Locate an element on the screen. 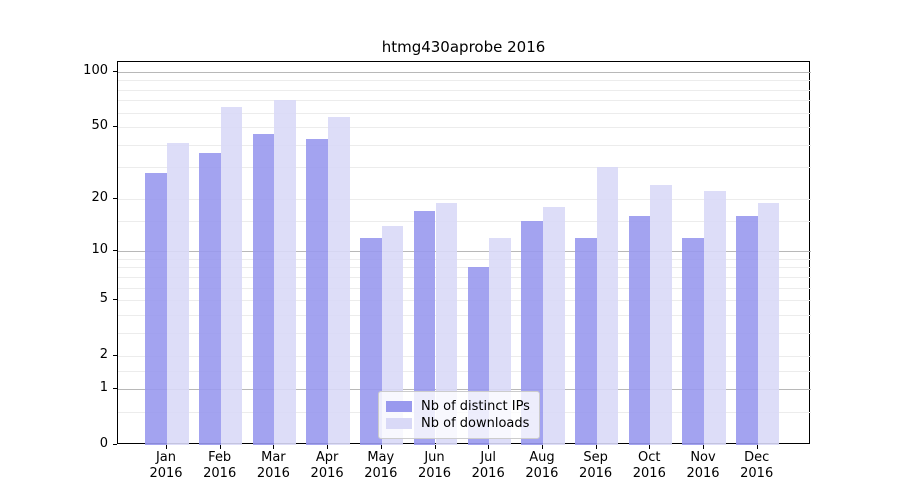 The width and height of the screenshot is (900, 500). x-tick-label: Nov 2016 is located at coordinates (703, 465).